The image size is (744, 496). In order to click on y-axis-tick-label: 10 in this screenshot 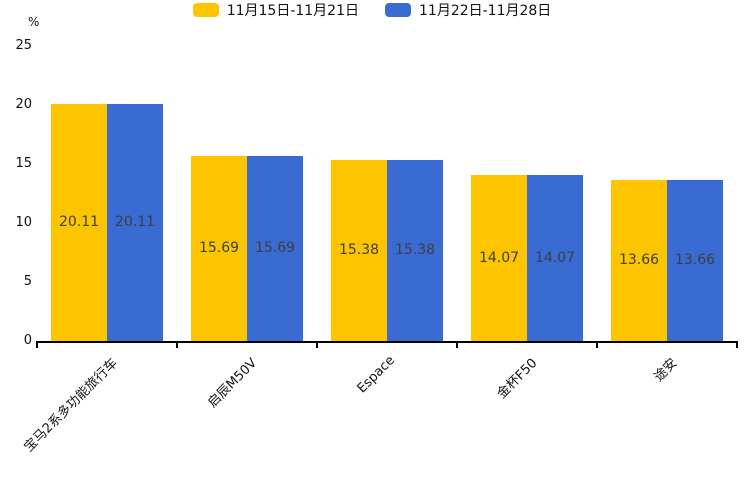, I will do `click(23, 222)`.